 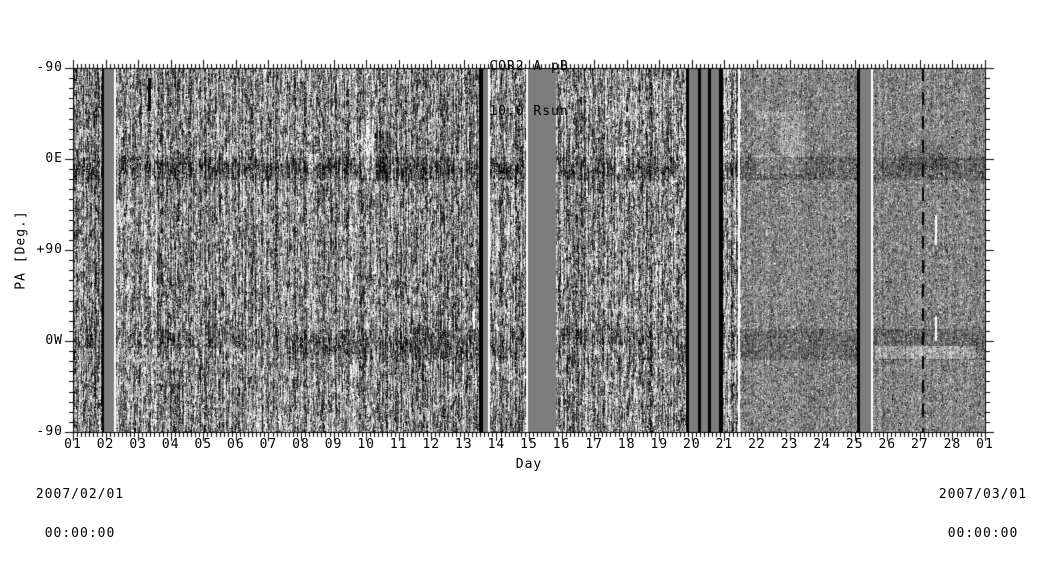 What do you see at coordinates (138, 444) in the screenshot?
I see `x-tick-label: 03` at bounding box center [138, 444].